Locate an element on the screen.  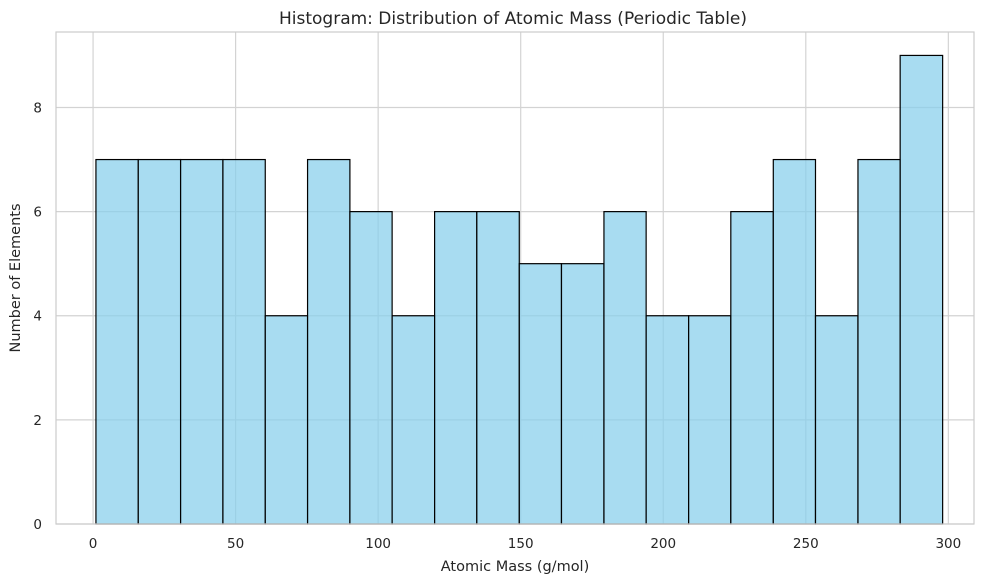
y-tick-label: 8 is located at coordinates (37, 108).